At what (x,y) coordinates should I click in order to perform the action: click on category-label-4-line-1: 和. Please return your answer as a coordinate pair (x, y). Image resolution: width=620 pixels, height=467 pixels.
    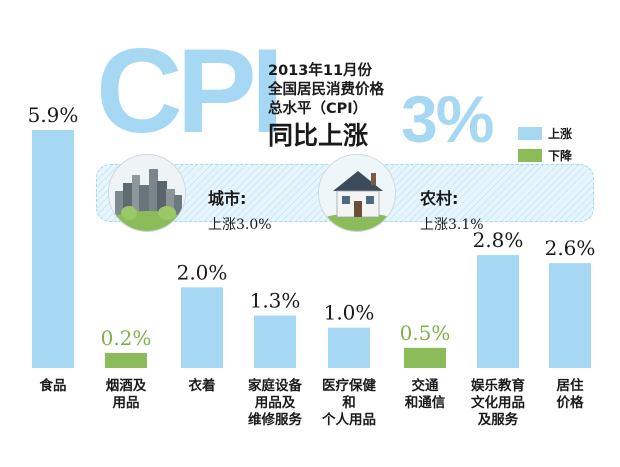
    Looking at the image, I should click on (349, 403).